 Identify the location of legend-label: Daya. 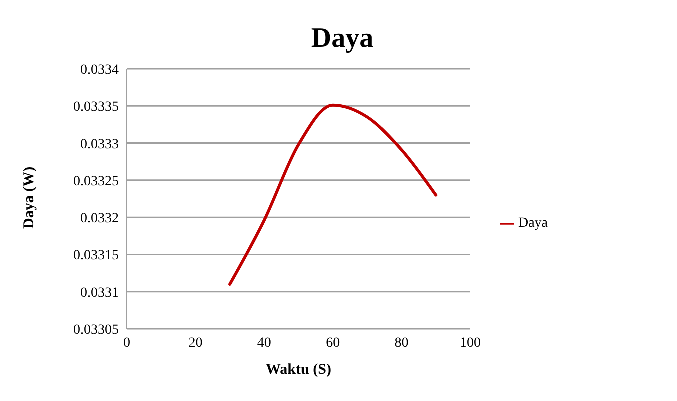
(533, 223).